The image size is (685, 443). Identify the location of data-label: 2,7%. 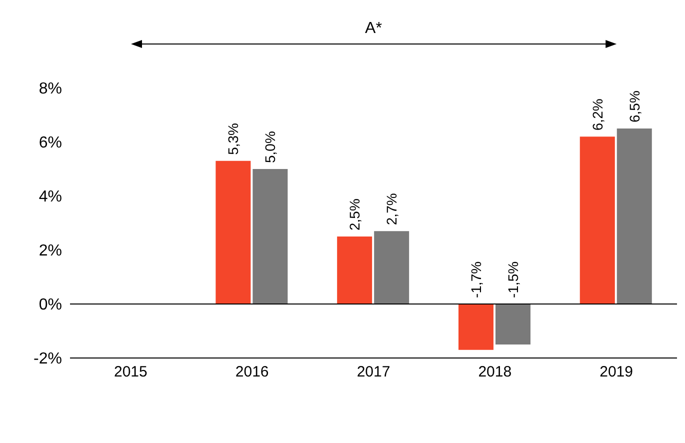
(392, 209).